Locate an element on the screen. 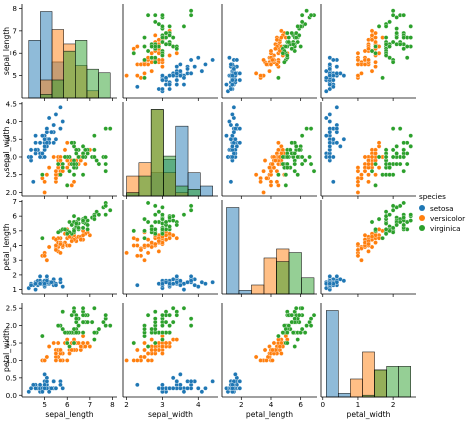 This screenshot has width=474, height=424. point-virginica-39-petal_width-sepal_length is located at coordinates (87, 322).